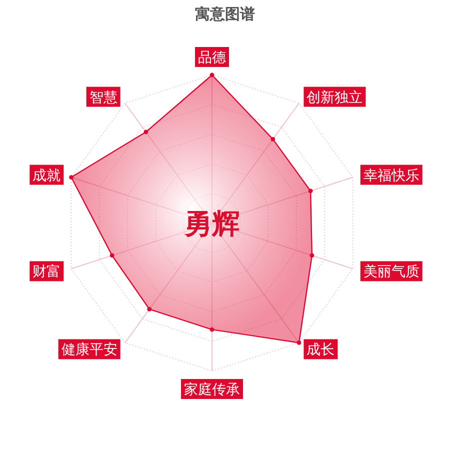 This screenshot has height=450, width=450. Describe the element at coordinates (225, 14) in the screenshot. I see `title: 寓意图谱` at that location.